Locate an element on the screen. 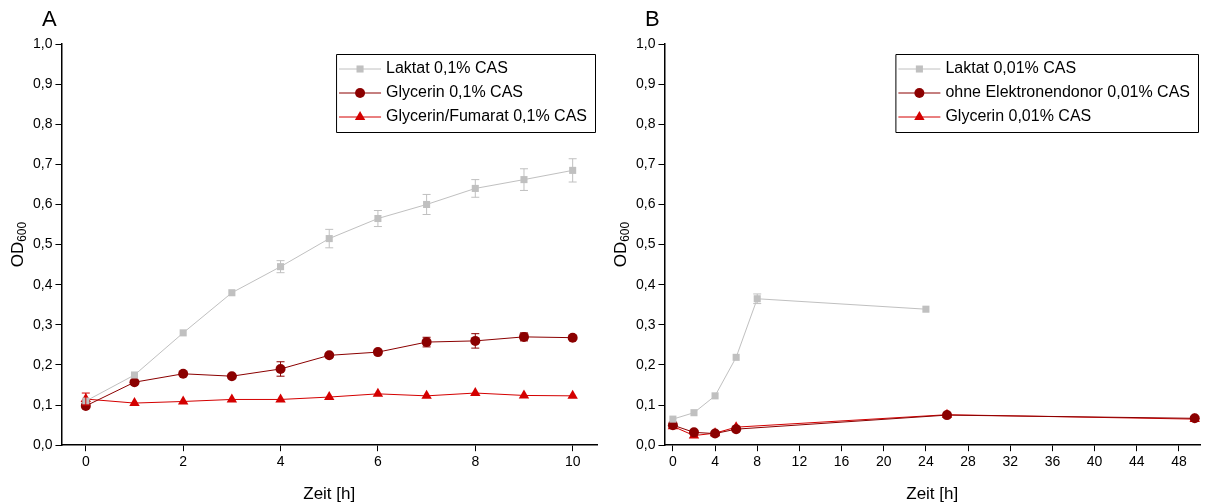 The height and width of the screenshot is (504, 1206). x-tick-label: 20 is located at coordinates (883, 461).